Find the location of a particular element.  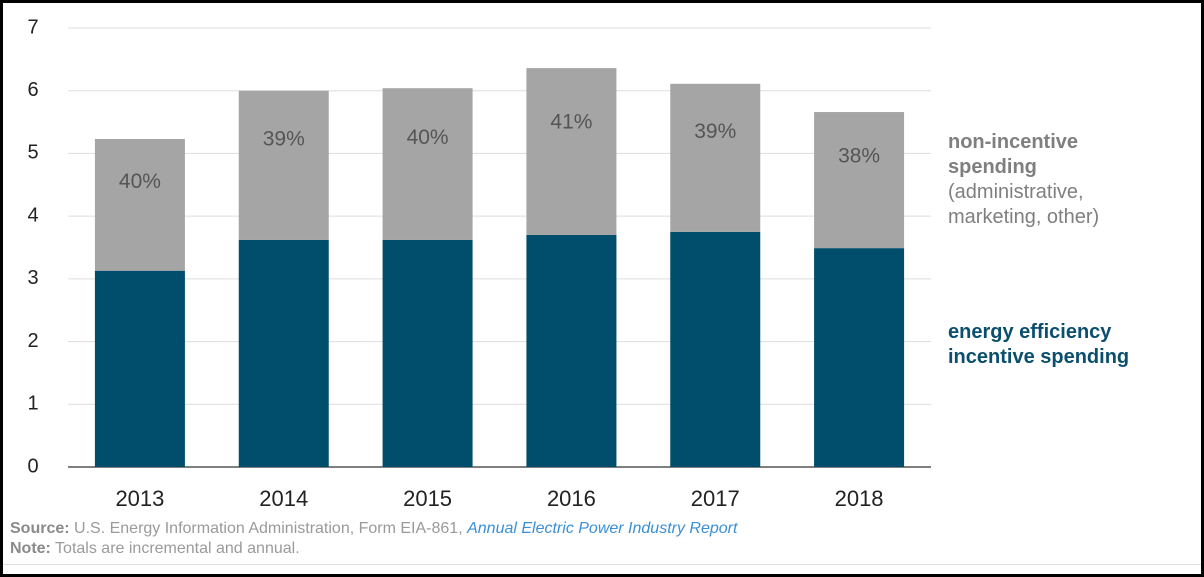

source-label: Source: is located at coordinates (40, 528).